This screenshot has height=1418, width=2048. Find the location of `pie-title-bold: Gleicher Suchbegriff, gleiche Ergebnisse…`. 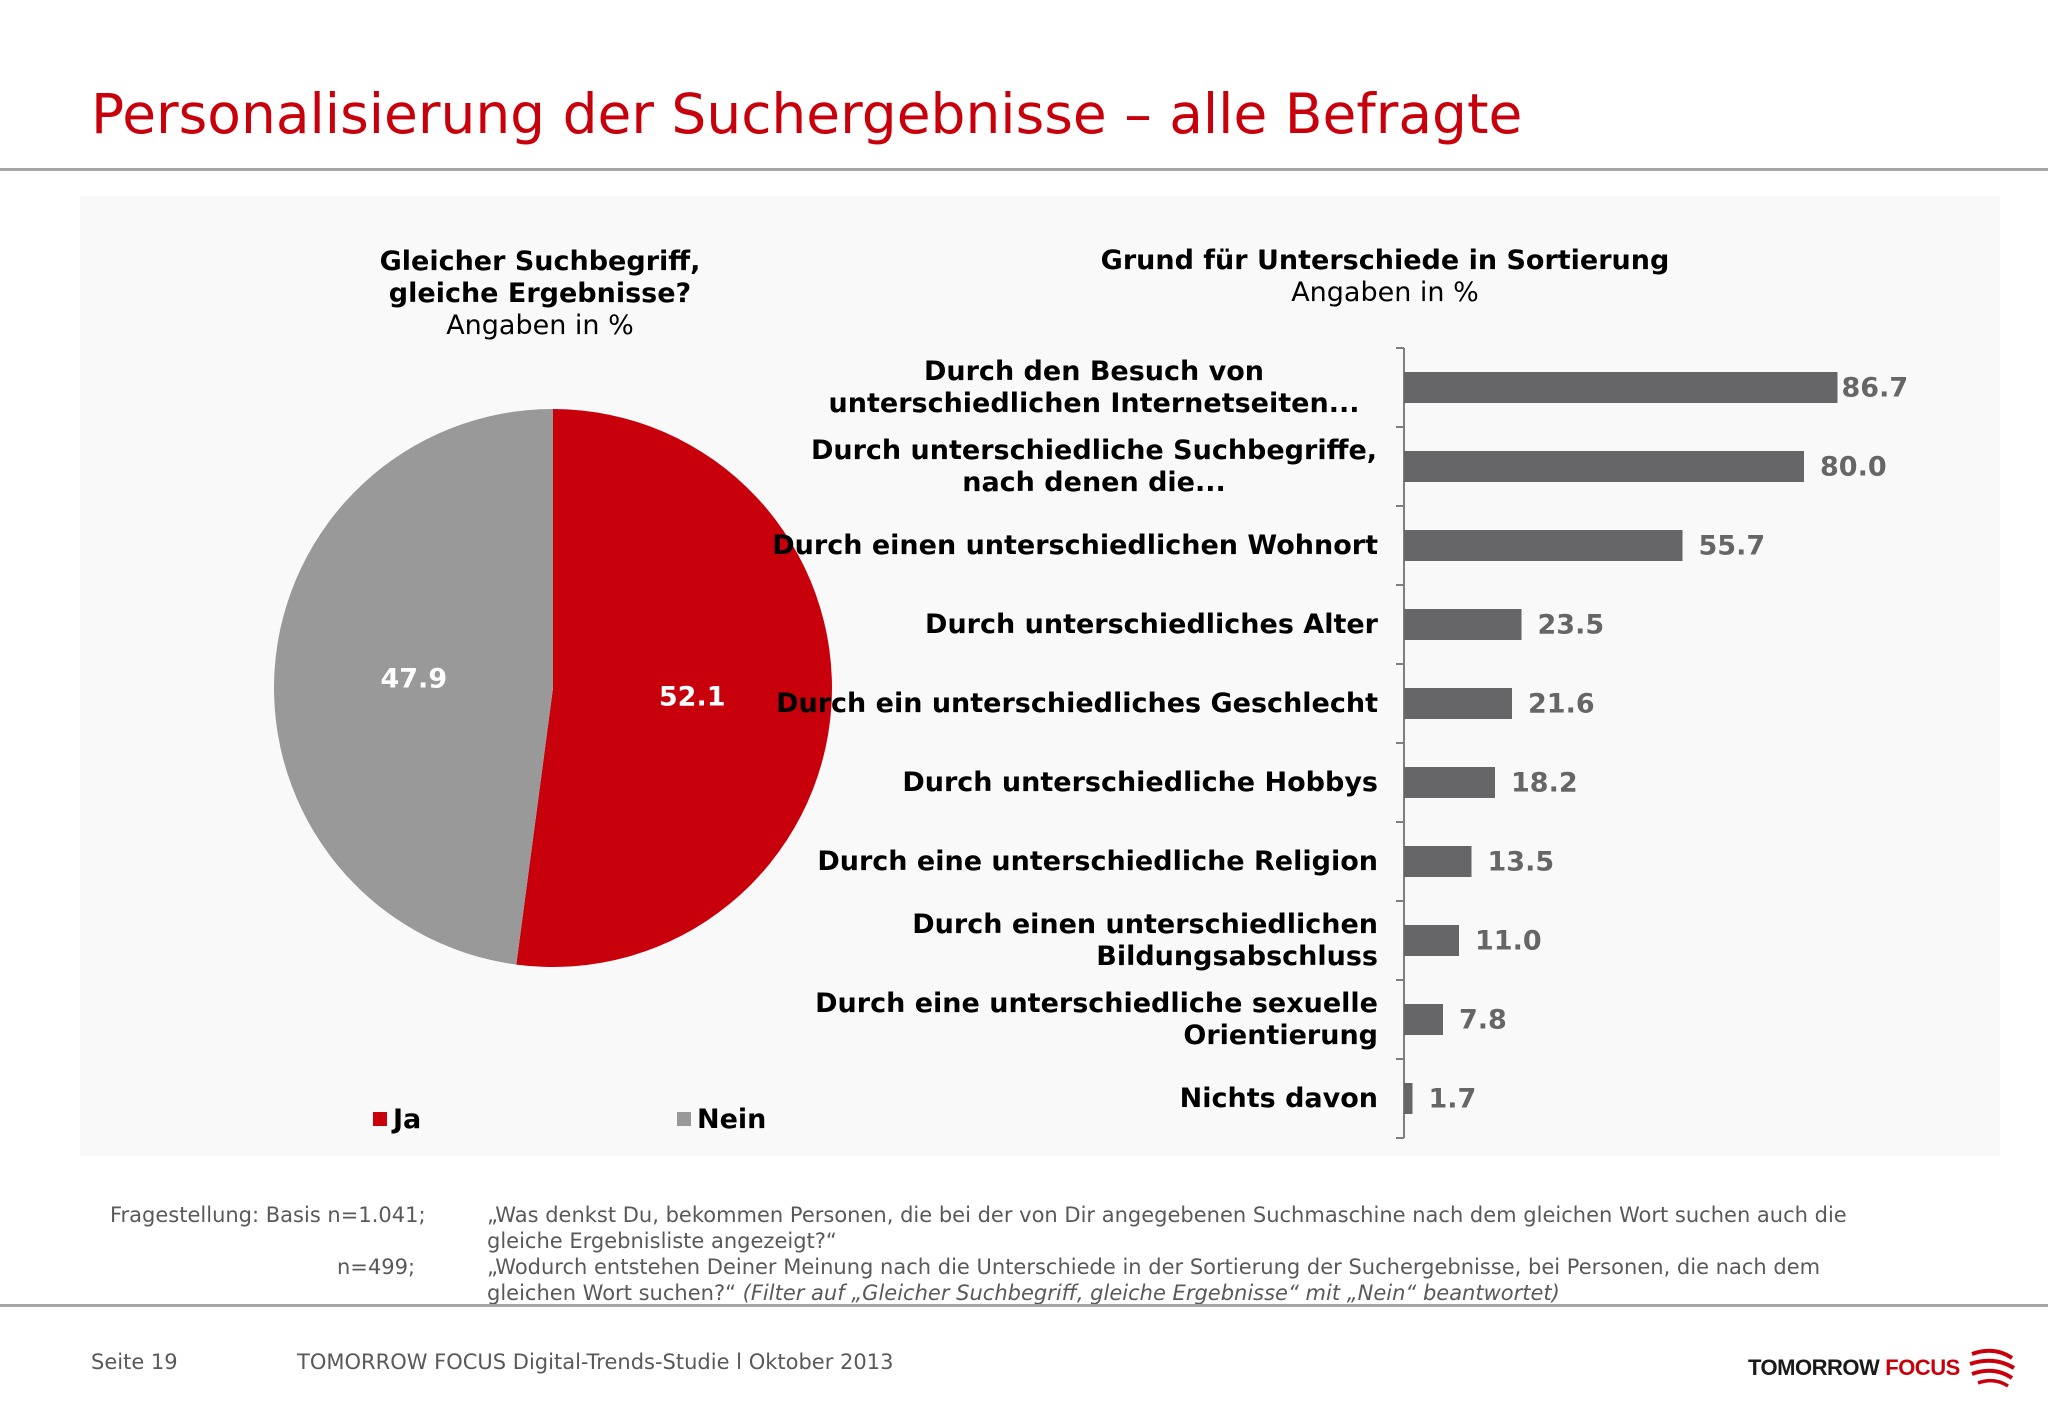

pie-title-bold: Gleicher Suchbegriff, gleiche Ergebnisse… is located at coordinates (540, 277).